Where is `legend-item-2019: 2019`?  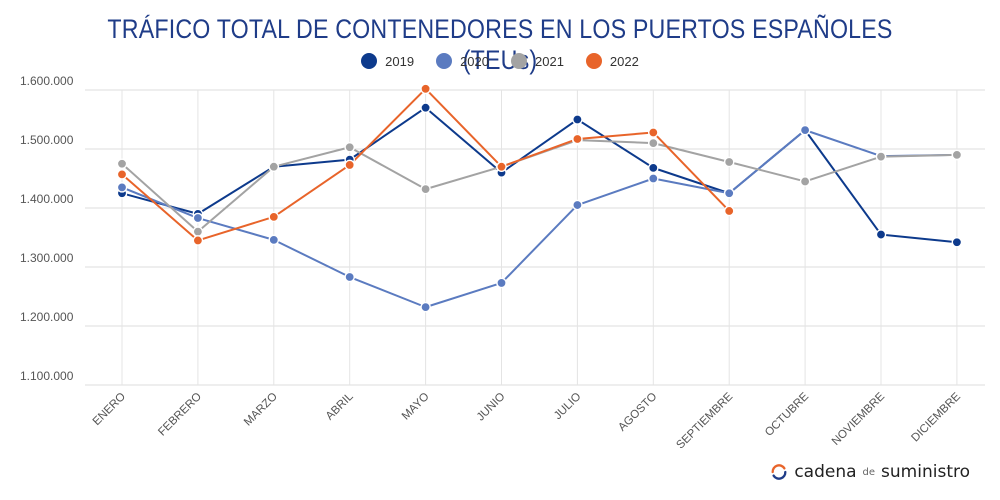
legend-item-2019: 2019 is located at coordinates (387, 61).